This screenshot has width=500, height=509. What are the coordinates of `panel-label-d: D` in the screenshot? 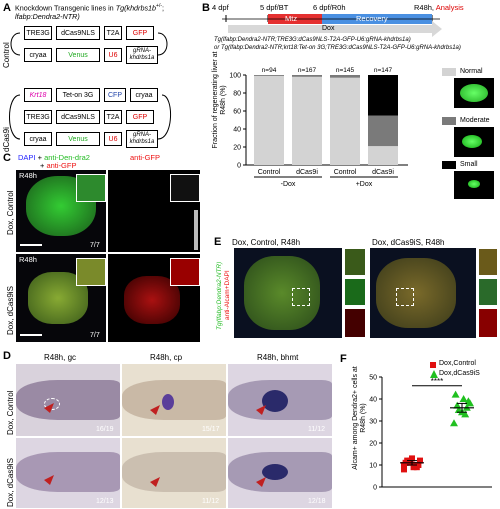 It's located at (7, 356).